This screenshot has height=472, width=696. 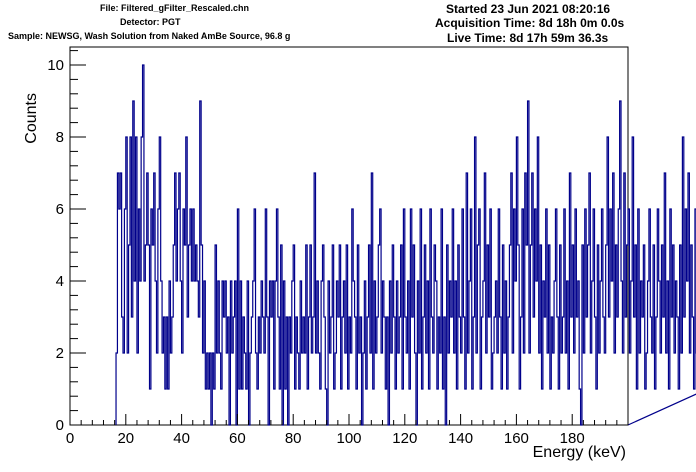 What do you see at coordinates (31, 118) in the screenshot?
I see `y-axis-title: Counts` at bounding box center [31, 118].